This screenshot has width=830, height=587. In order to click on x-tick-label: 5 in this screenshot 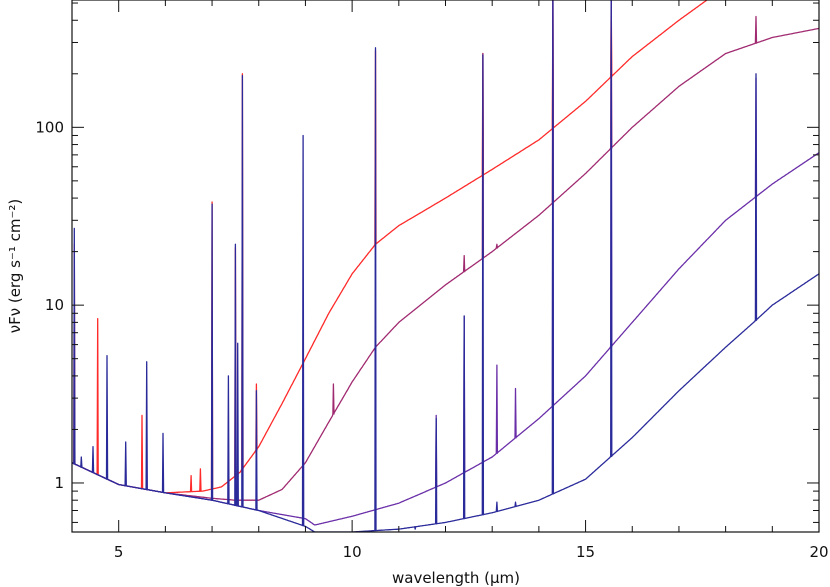, I will do `click(119, 552)`.